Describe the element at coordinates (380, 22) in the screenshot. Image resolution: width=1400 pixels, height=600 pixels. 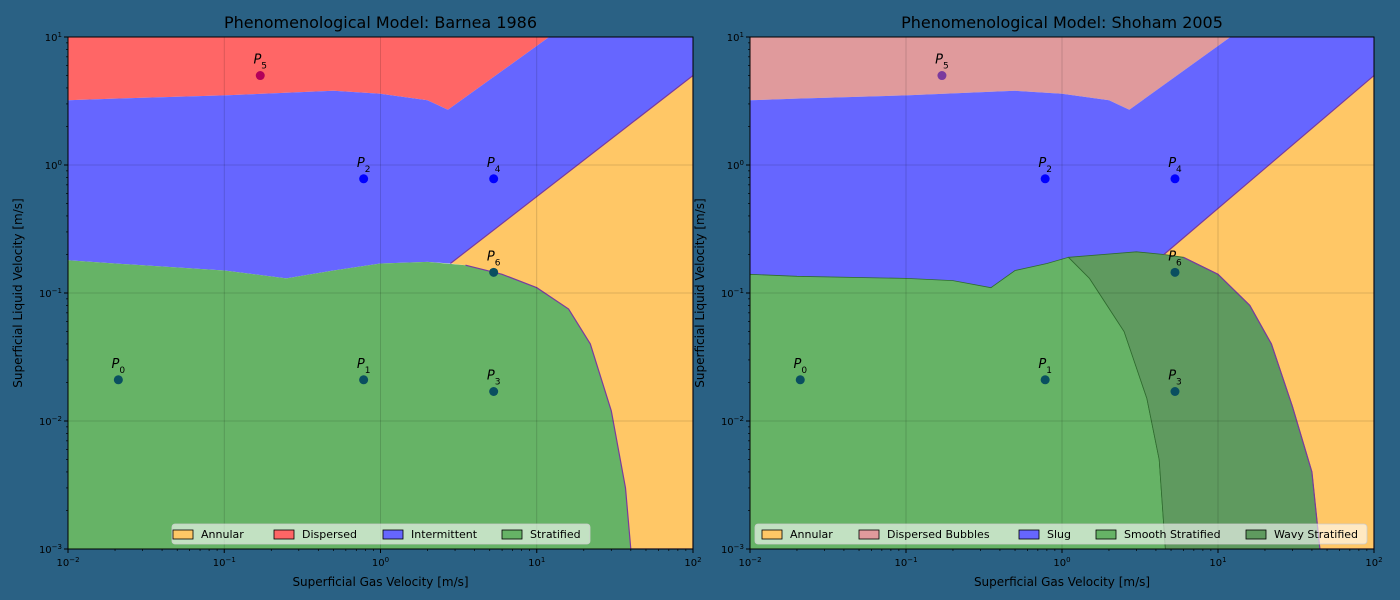
I see `chart-title: Phenomenological Model: Barnea 1986` at that location.